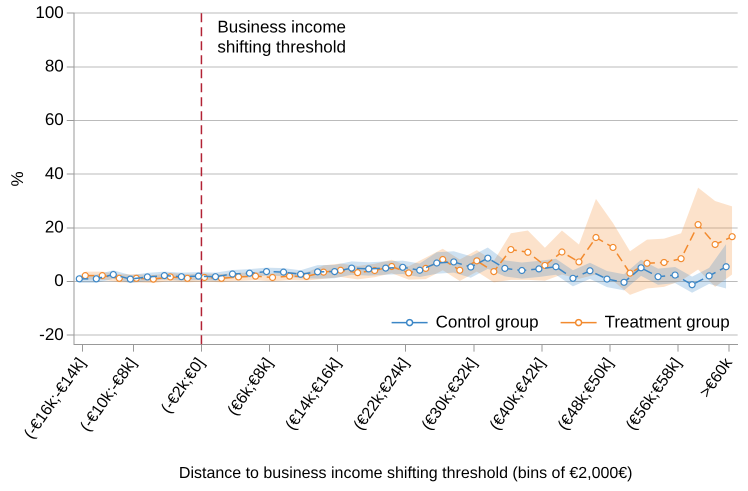  What do you see at coordinates (281, 36) in the screenshot?
I see `ref-line-label: Business income shifting threshold` at bounding box center [281, 36].